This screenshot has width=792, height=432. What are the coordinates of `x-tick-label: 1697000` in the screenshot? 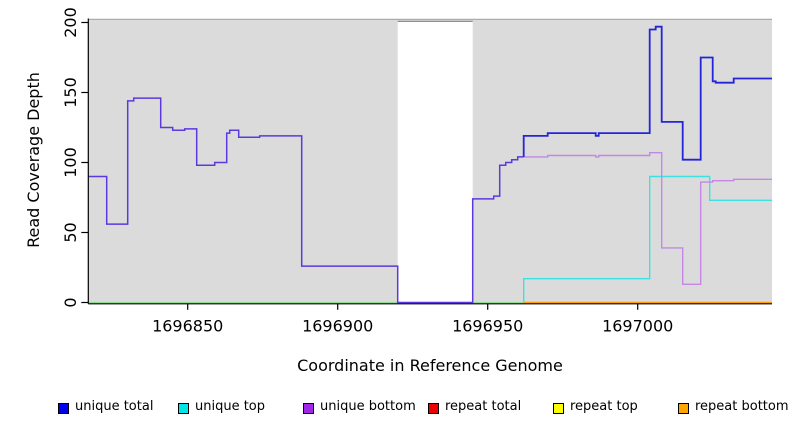 It's located at (637, 326).